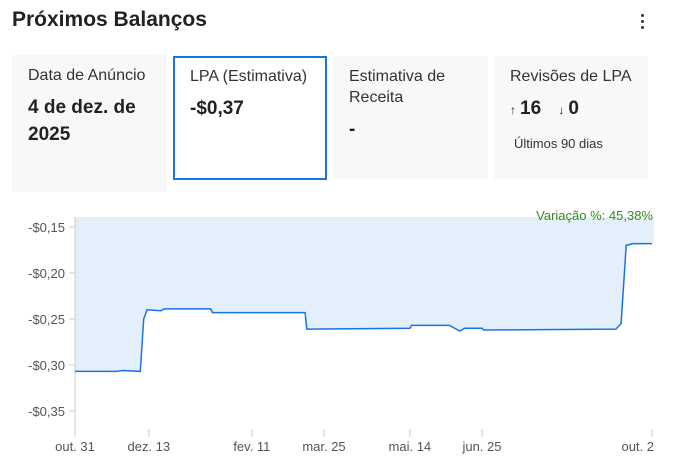 This screenshot has height=464, width=676. Describe the element at coordinates (642, 23) in the screenshot. I see `more-vert-icon` at that location.